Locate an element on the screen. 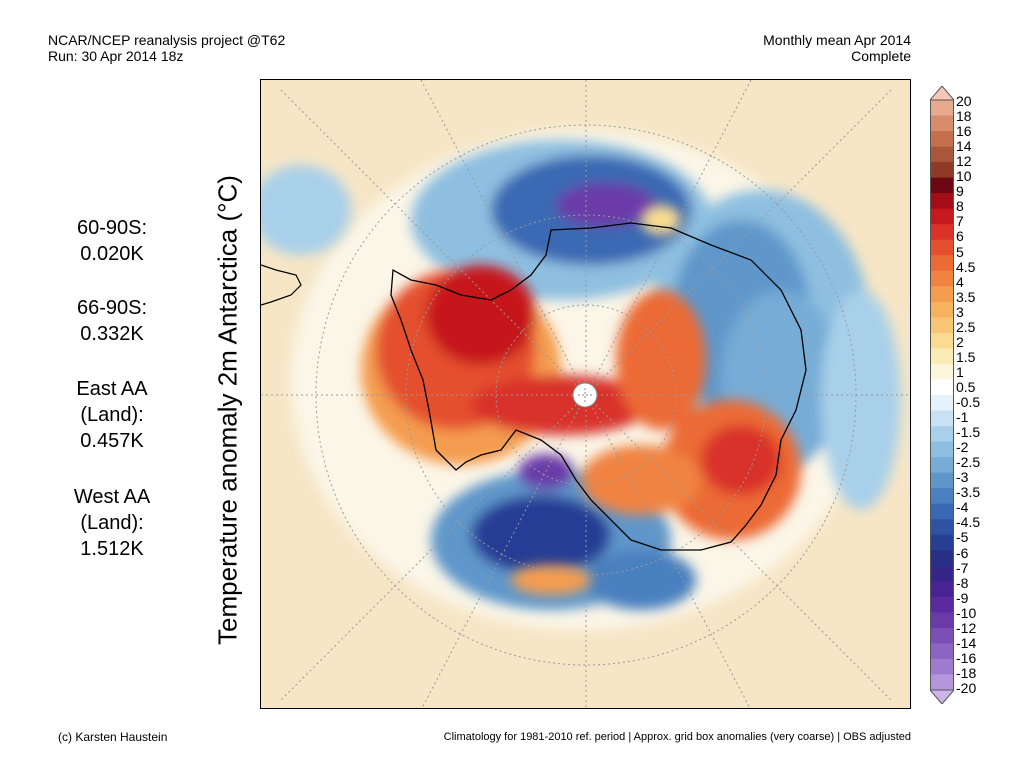 This screenshot has width=1024, height=768. dataset-title: NCAR/NCEP reanalysis project @T62 is located at coordinates (167, 40).